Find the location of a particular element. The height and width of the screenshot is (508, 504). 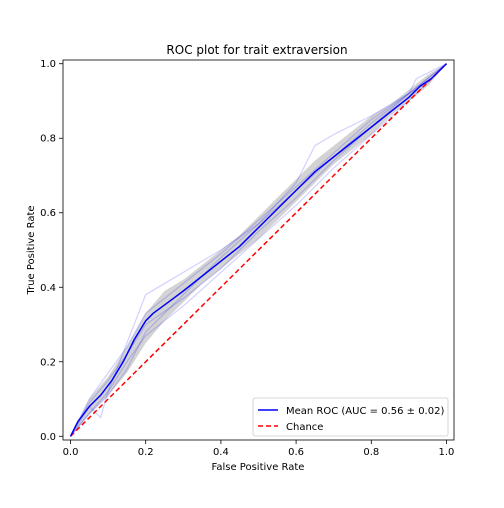

x-tick-label: 0.6 is located at coordinates (296, 452).